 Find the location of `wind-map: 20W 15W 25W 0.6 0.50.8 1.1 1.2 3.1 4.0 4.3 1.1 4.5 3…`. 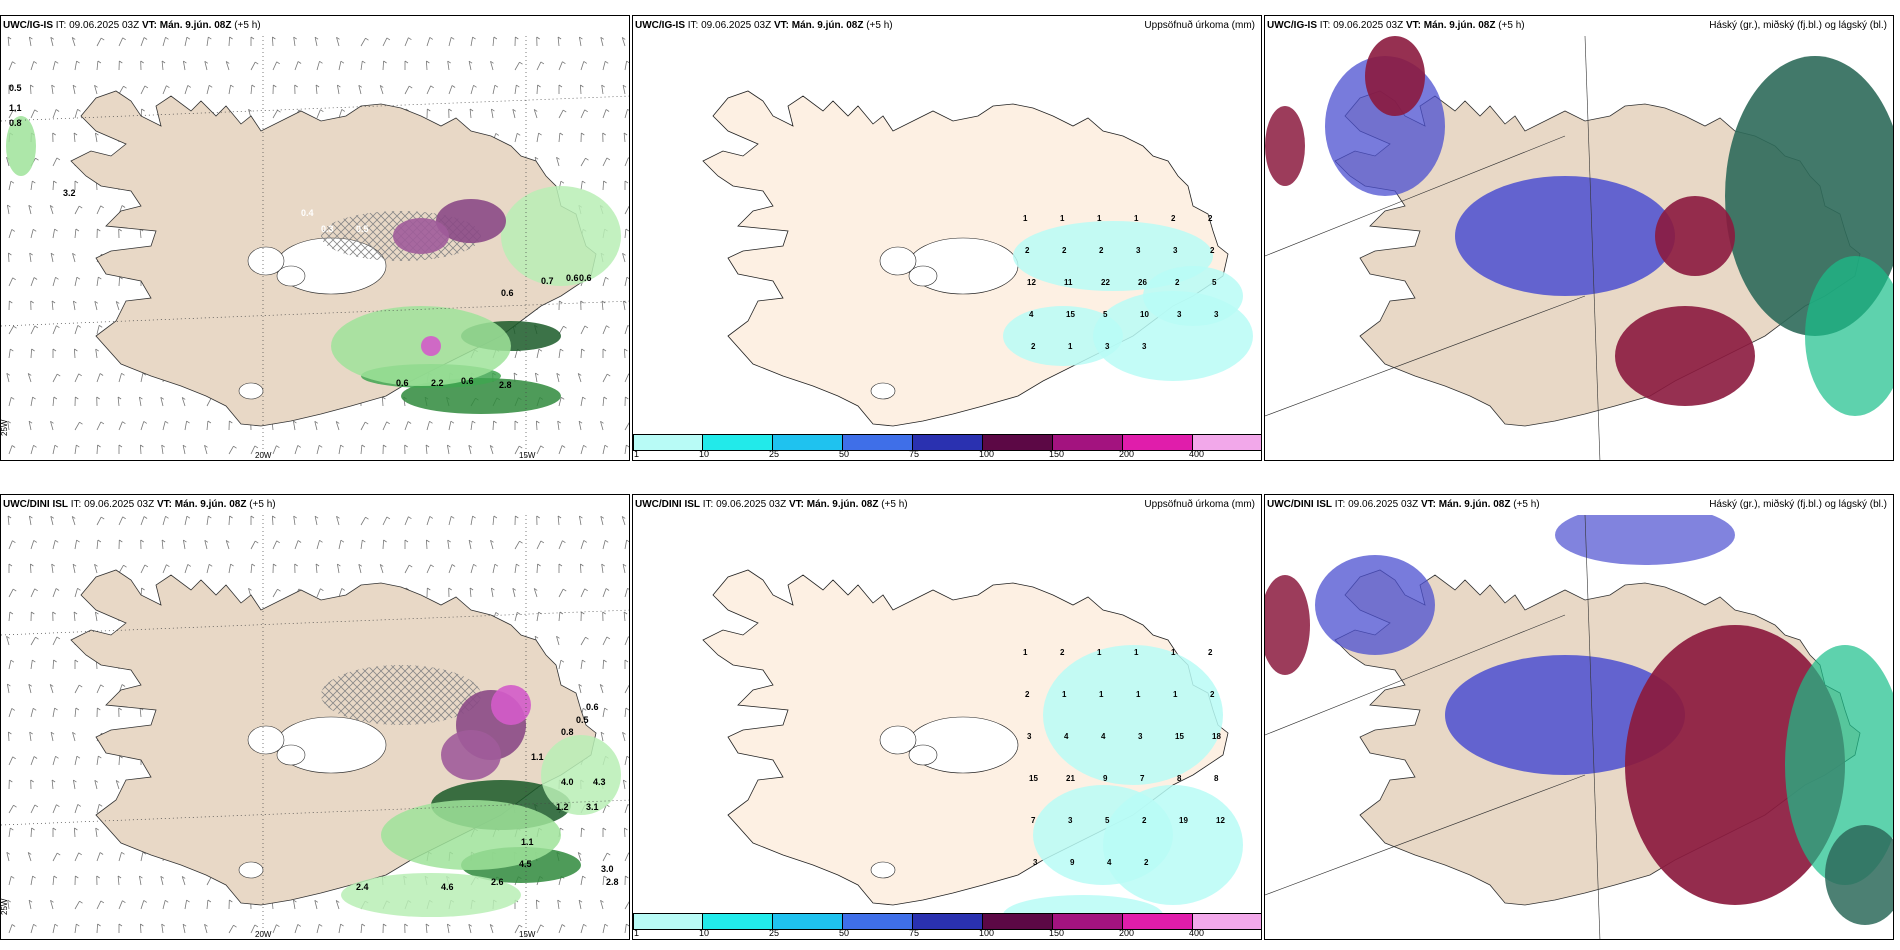

wind-map: 20W 15W 25W 0.6 0.50.8 1.1 1.2 3.1 4.0 4.3 1.1 4.5 3… is located at coordinates (315, 727).